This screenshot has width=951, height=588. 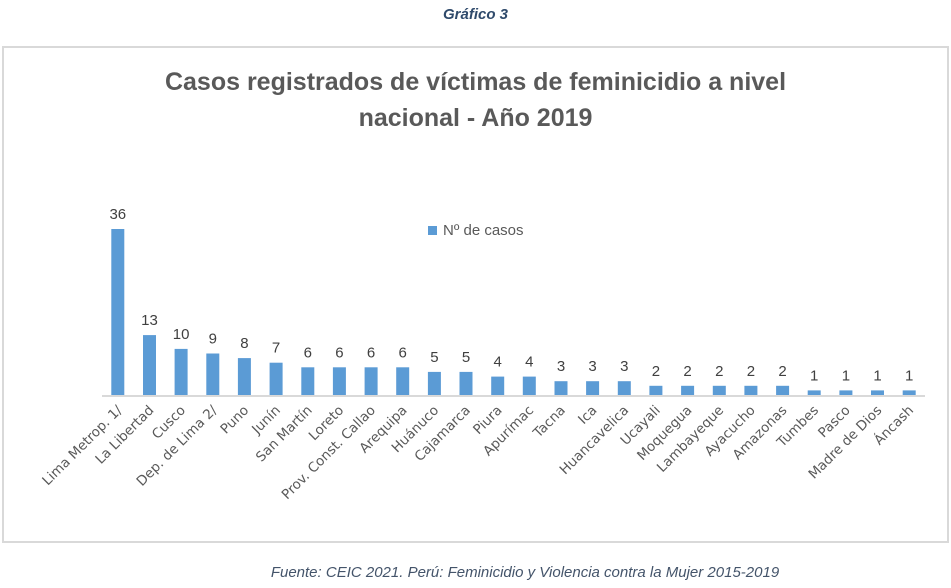 What do you see at coordinates (276, 348) in the screenshot?
I see `data-label-5: 7` at bounding box center [276, 348].